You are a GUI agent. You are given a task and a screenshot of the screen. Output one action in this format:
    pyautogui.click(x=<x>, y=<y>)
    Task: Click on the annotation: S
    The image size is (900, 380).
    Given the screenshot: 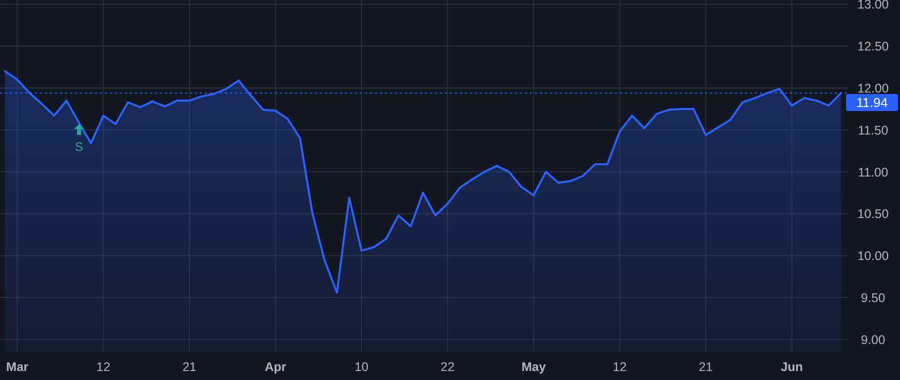 What is the action you would take?
    pyautogui.click(x=79, y=147)
    